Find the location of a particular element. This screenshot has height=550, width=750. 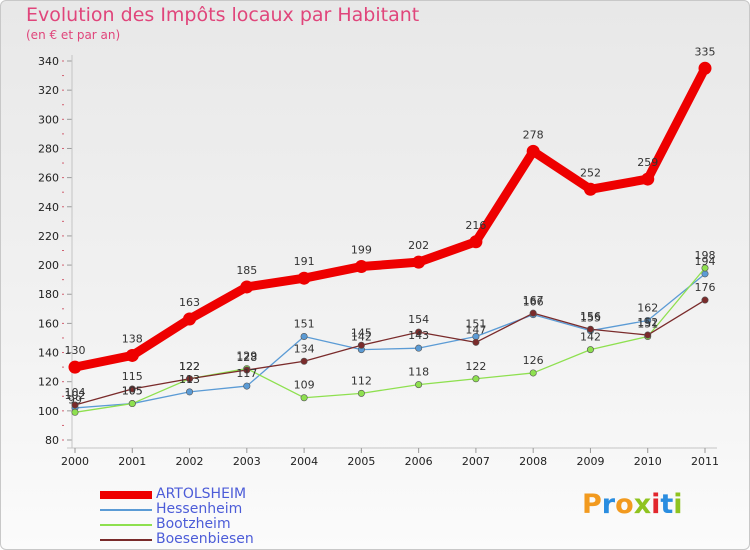

legend-label-artolsheim: ARTOLSHEIM is located at coordinates (201, 494).